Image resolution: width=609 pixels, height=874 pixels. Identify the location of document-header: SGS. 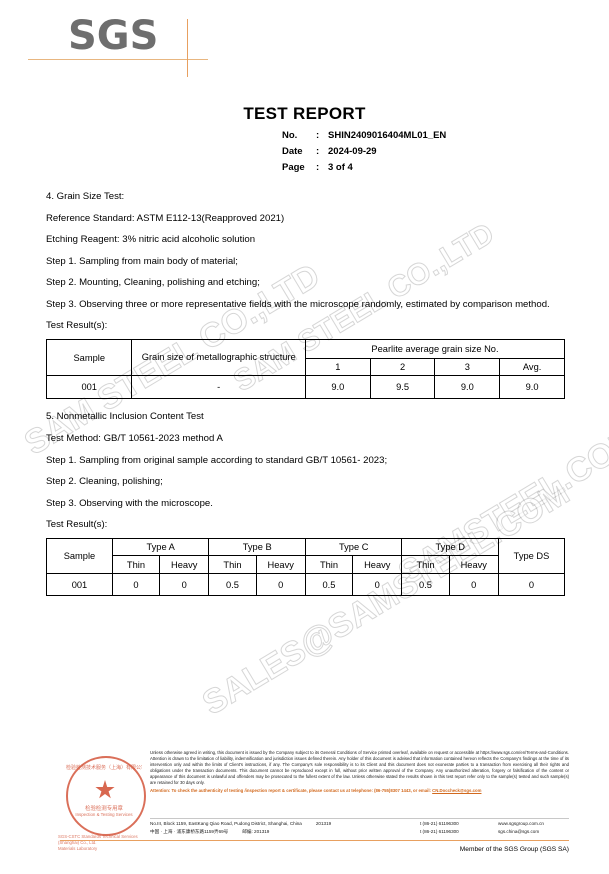
(304, 38).